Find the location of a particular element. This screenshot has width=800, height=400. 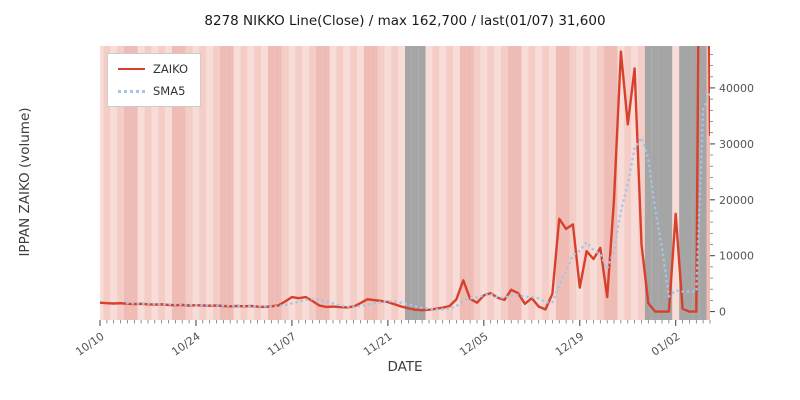

legend-label: SMA5 is located at coordinates (169, 91).